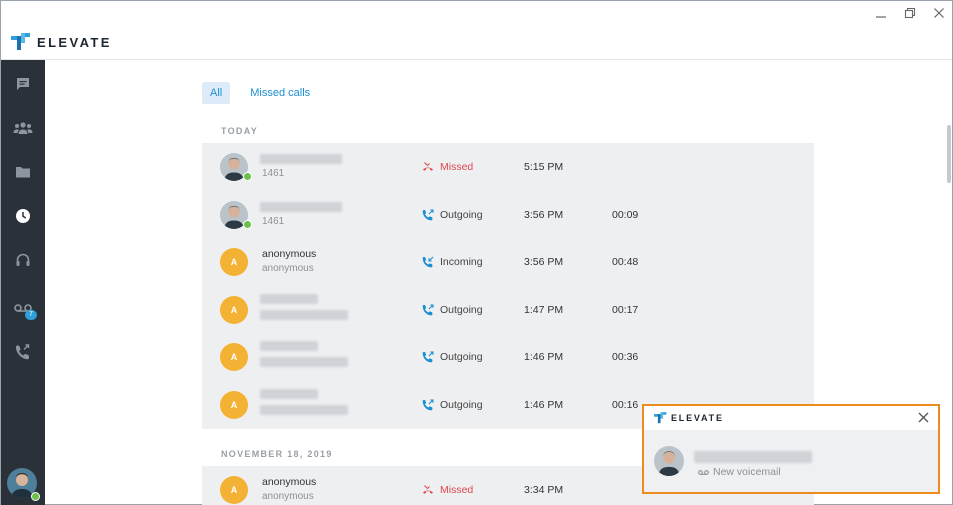 The height and width of the screenshot is (505, 953). What do you see at coordinates (881, 17) in the screenshot?
I see `minimize-icon` at bounding box center [881, 17].